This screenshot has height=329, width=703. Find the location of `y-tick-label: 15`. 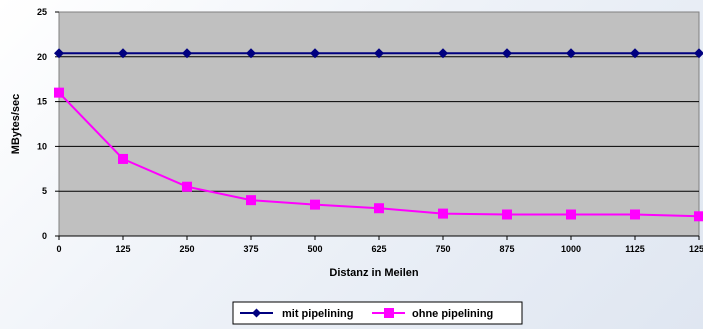

y-tick-label: 15 is located at coordinates (42, 102).